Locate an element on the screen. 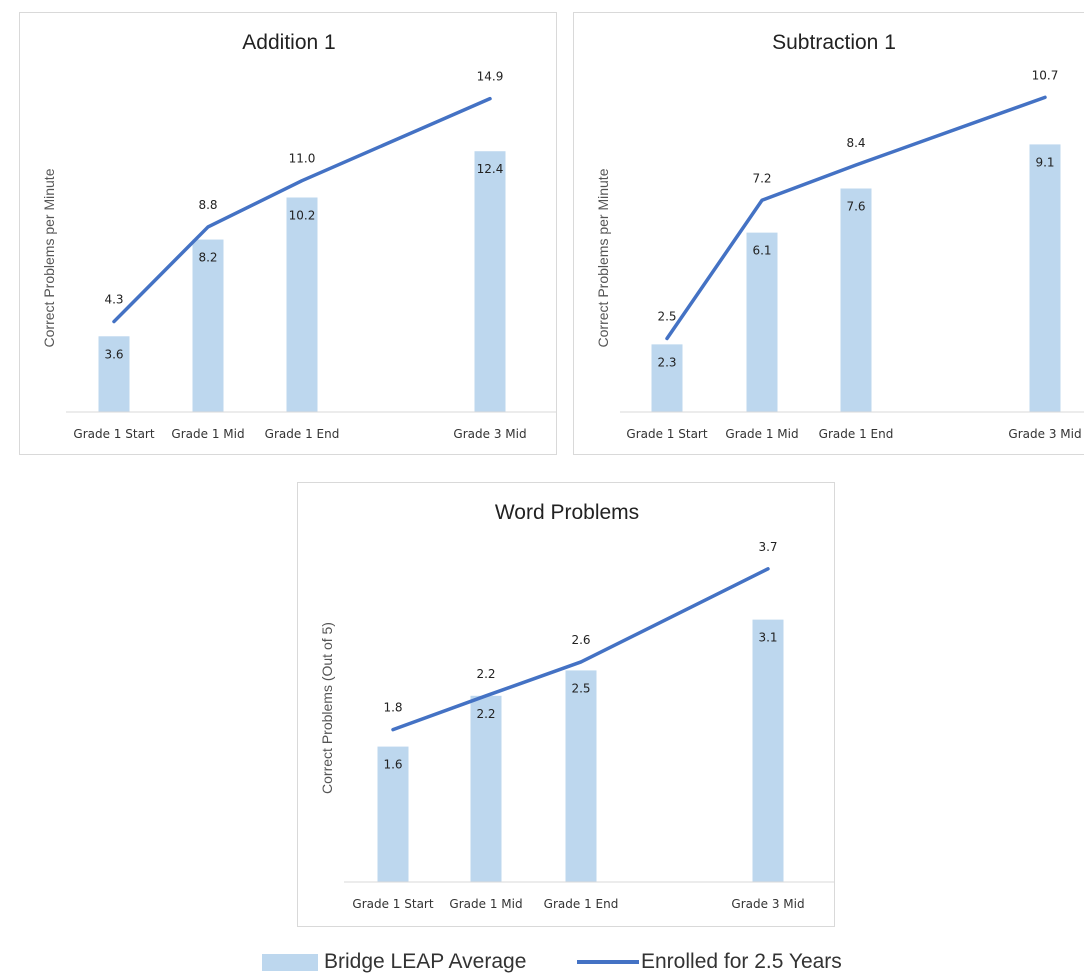  bar-data-label: 3.6 is located at coordinates (113, 354).